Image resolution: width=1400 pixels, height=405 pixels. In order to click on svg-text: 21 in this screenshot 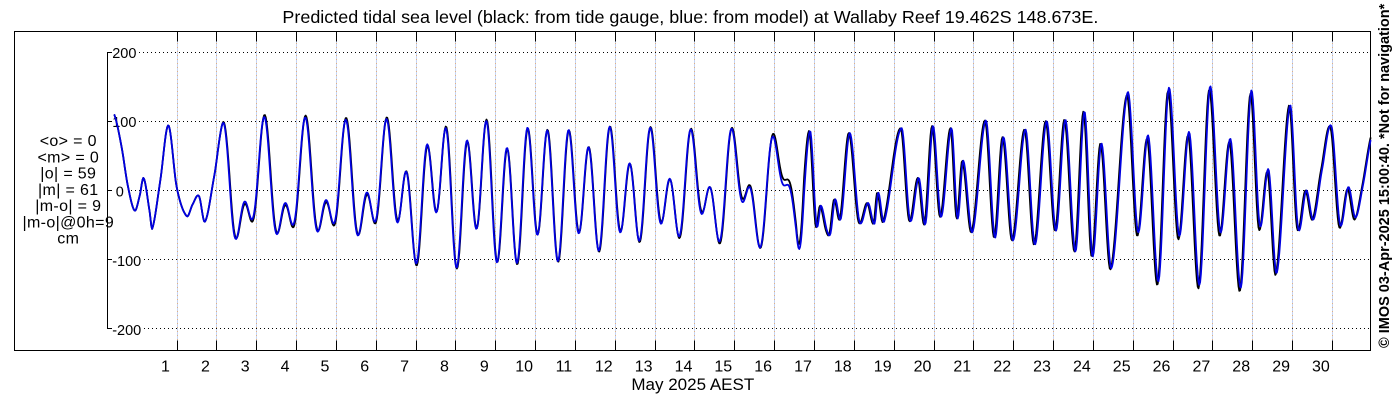, I will do `click(962, 366)`.